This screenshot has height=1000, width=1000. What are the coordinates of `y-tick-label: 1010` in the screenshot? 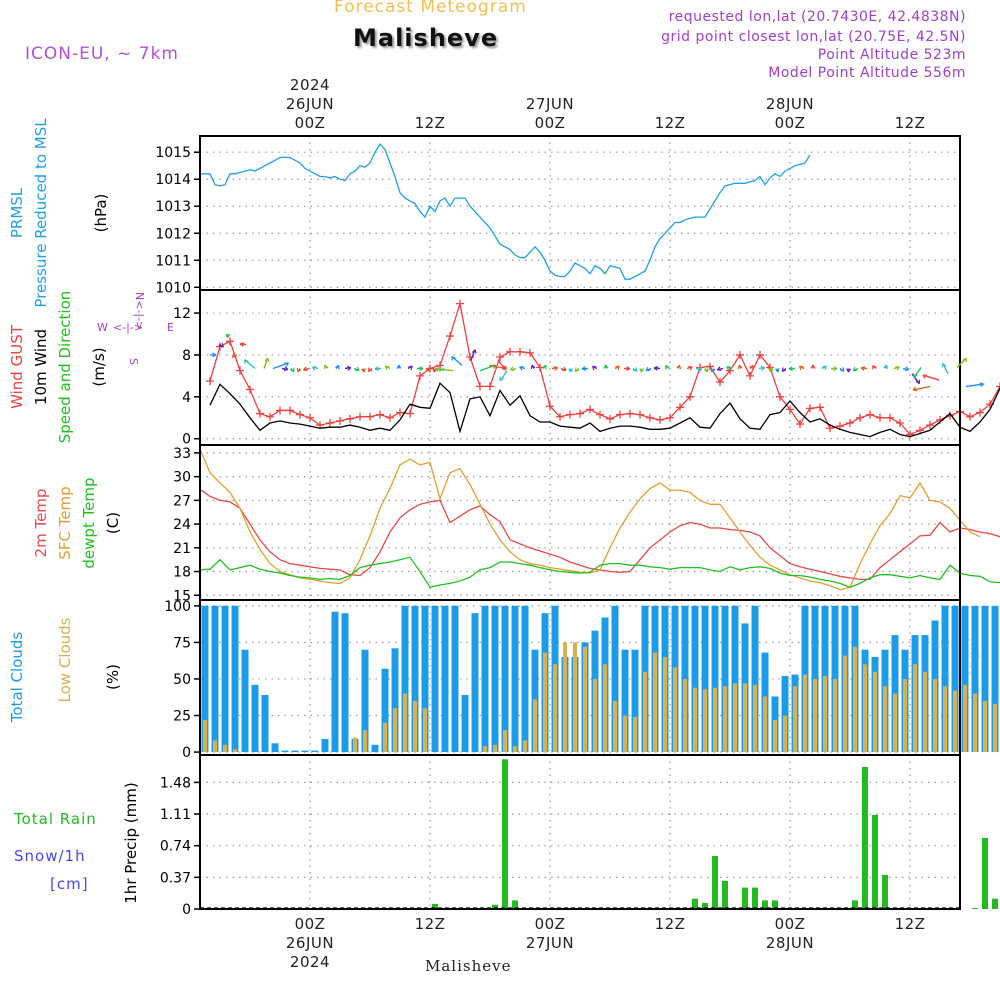 It's located at (173, 288).